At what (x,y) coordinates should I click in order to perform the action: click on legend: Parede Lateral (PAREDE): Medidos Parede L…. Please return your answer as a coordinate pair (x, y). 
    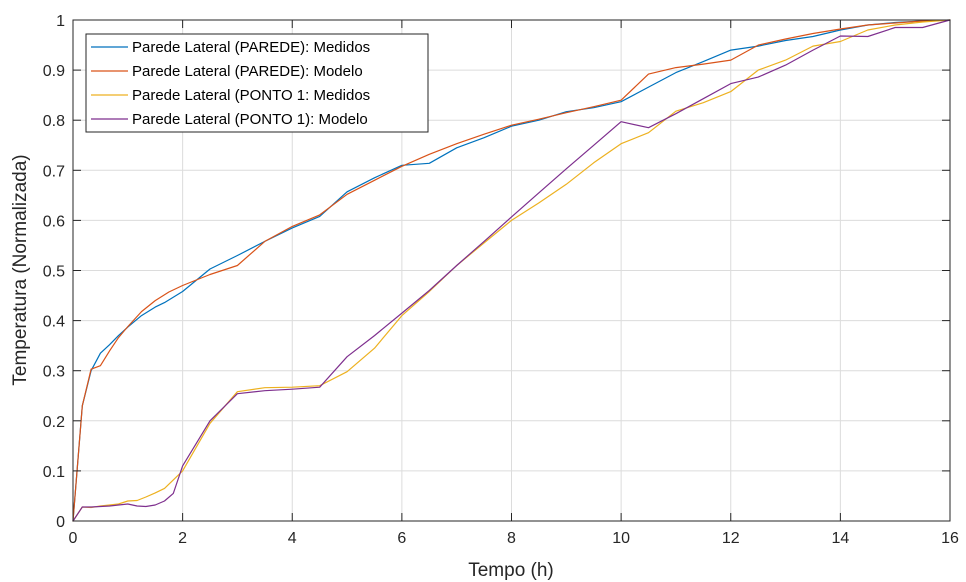
    Looking at the image, I should click on (257, 83).